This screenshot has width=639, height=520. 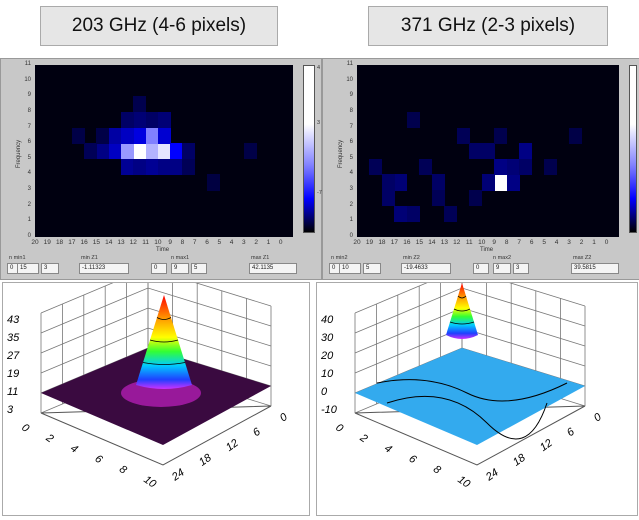 I want to click on z-tick-label: 30, so click(x=327, y=338).